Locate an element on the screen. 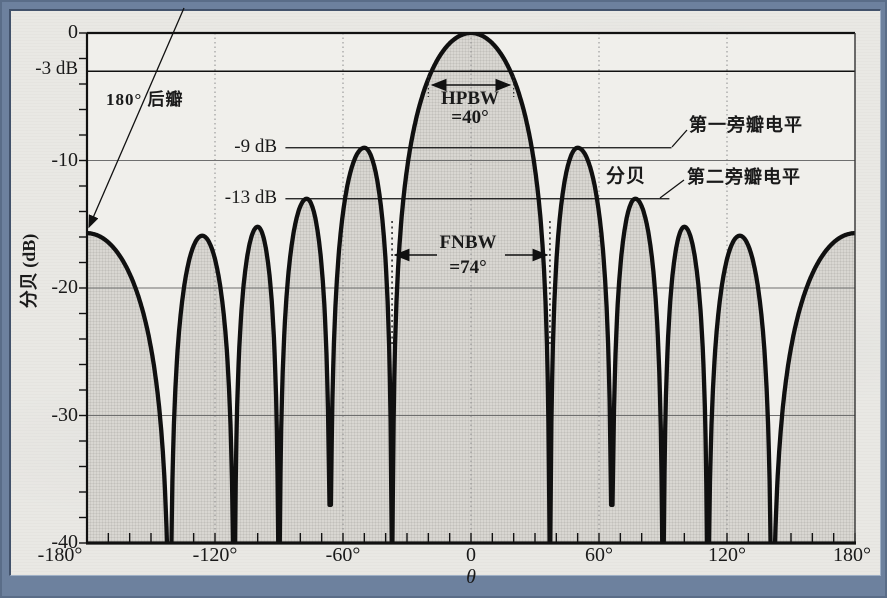 This screenshot has height=598, width=887. y-tick-label: -10 is located at coordinates (64, 160).